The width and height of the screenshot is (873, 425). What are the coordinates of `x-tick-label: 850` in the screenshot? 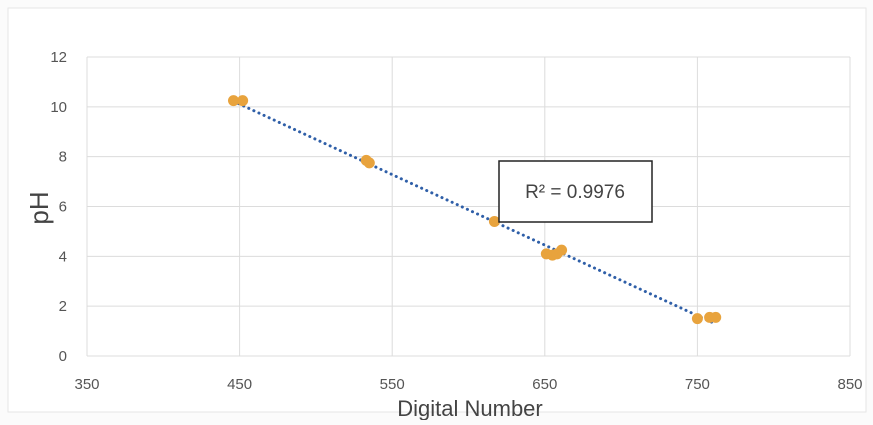 It's located at (849, 384).